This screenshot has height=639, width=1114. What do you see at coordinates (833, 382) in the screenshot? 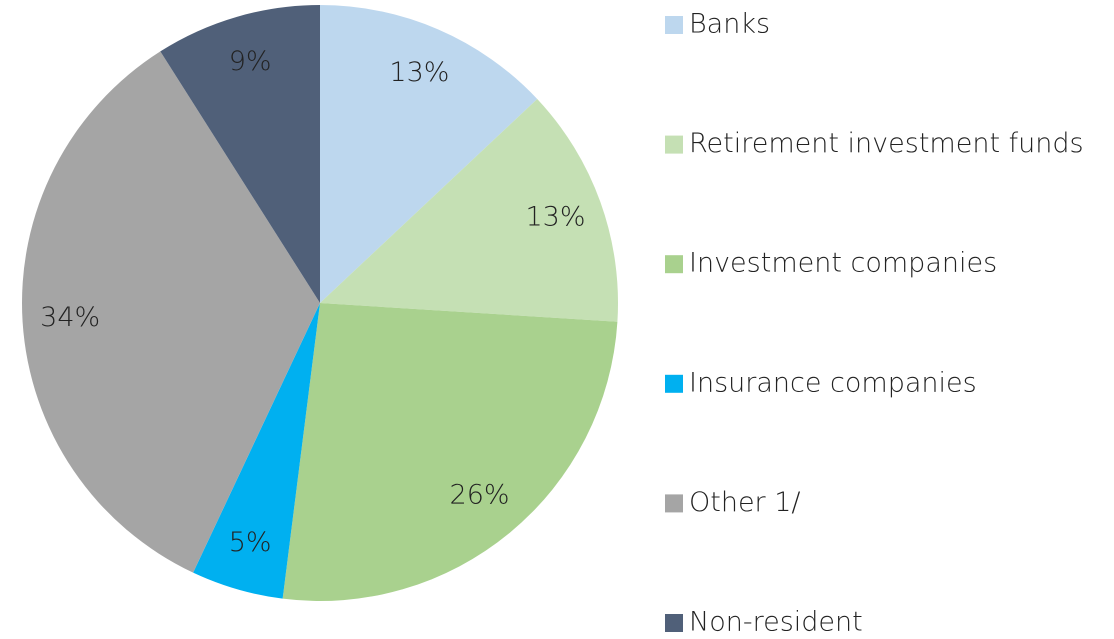
I see `legend-label: Insurance companies` at bounding box center [833, 382].